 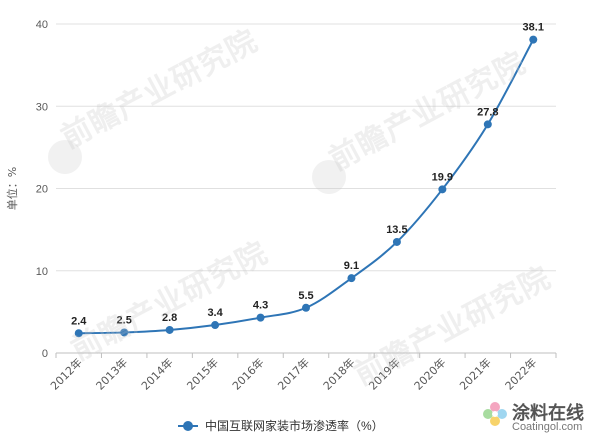 What do you see at coordinates (65, 373) in the screenshot?
I see `x-tick-label: 2012年` at bounding box center [65, 373].